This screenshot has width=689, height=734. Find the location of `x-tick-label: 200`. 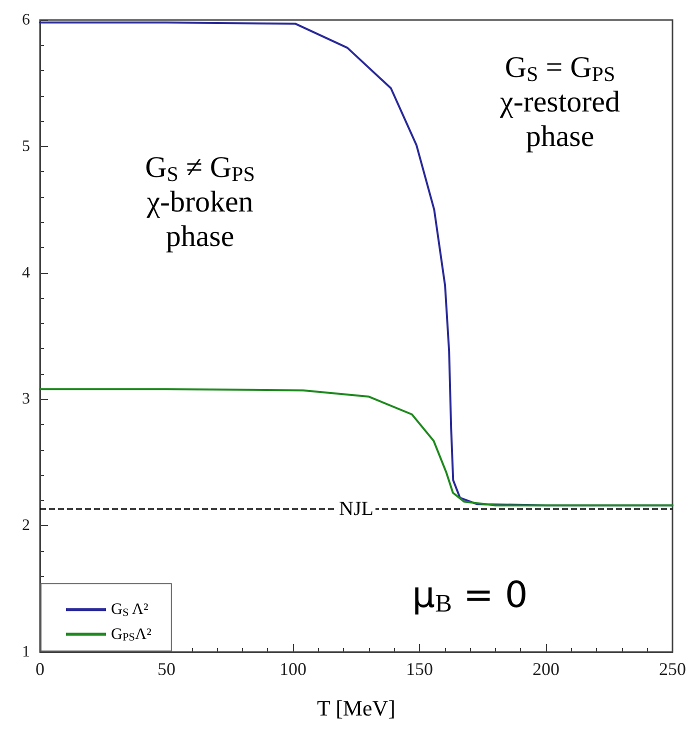

x-tick-label: 200 is located at coordinates (546, 669).